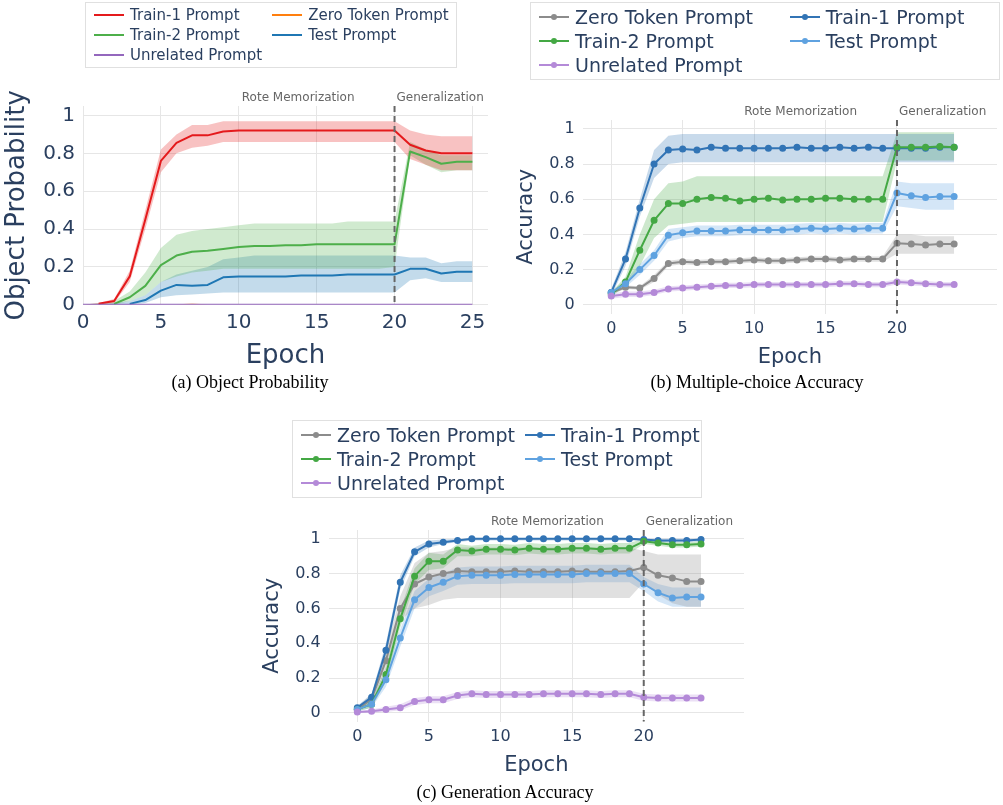 This screenshot has width=1003, height=805. What do you see at coordinates (15, 205) in the screenshot?
I see `y-axis-title: Object Probability` at bounding box center [15, 205].